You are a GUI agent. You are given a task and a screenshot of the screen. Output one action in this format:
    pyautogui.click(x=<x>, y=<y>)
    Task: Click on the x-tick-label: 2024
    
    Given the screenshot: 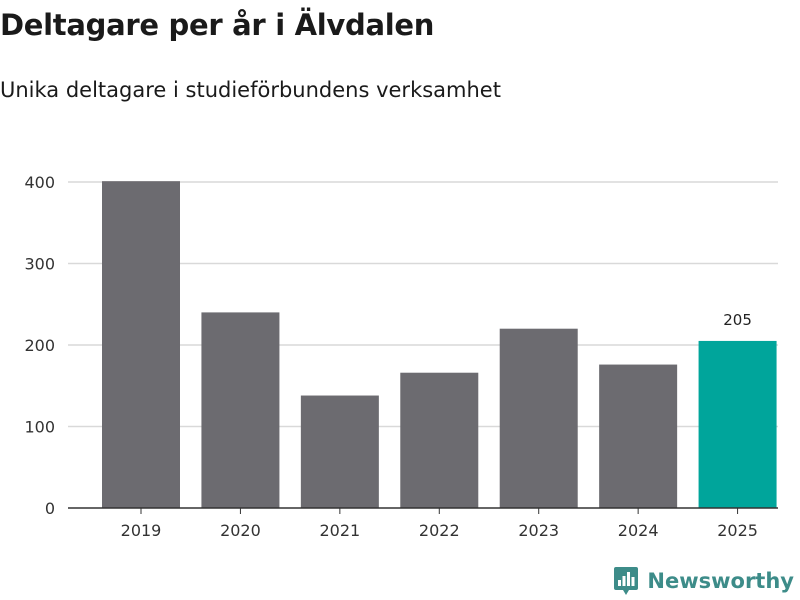 What is the action you would take?
    pyautogui.click(x=638, y=530)
    